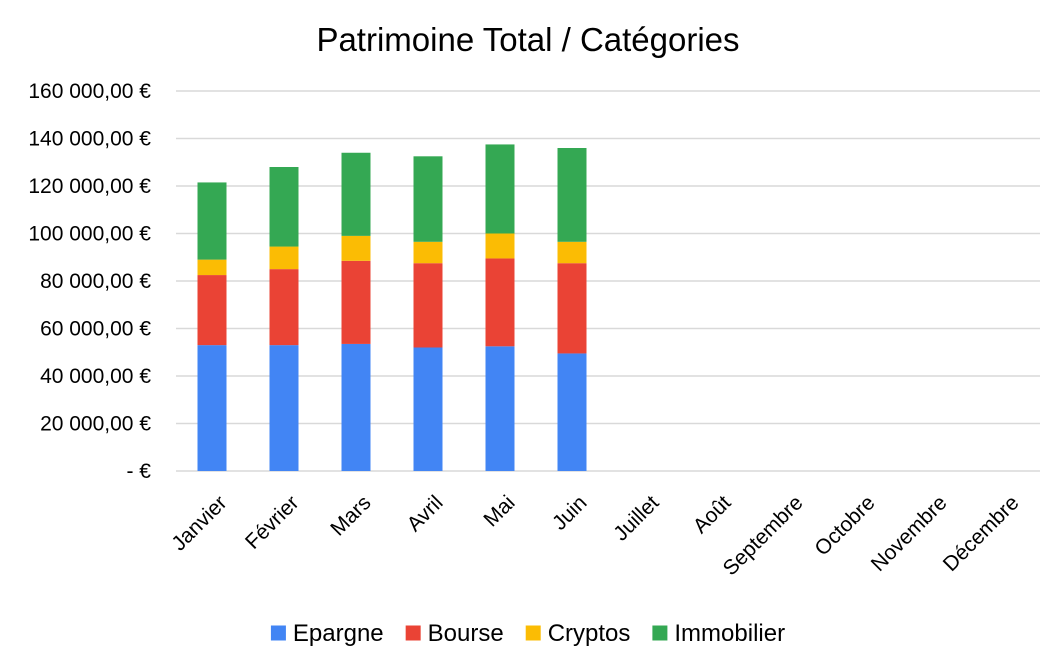 This screenshot has width=1056, height=667. I want to click on chart-title: Patrimoine Total / Catégories, so click(527, 39).